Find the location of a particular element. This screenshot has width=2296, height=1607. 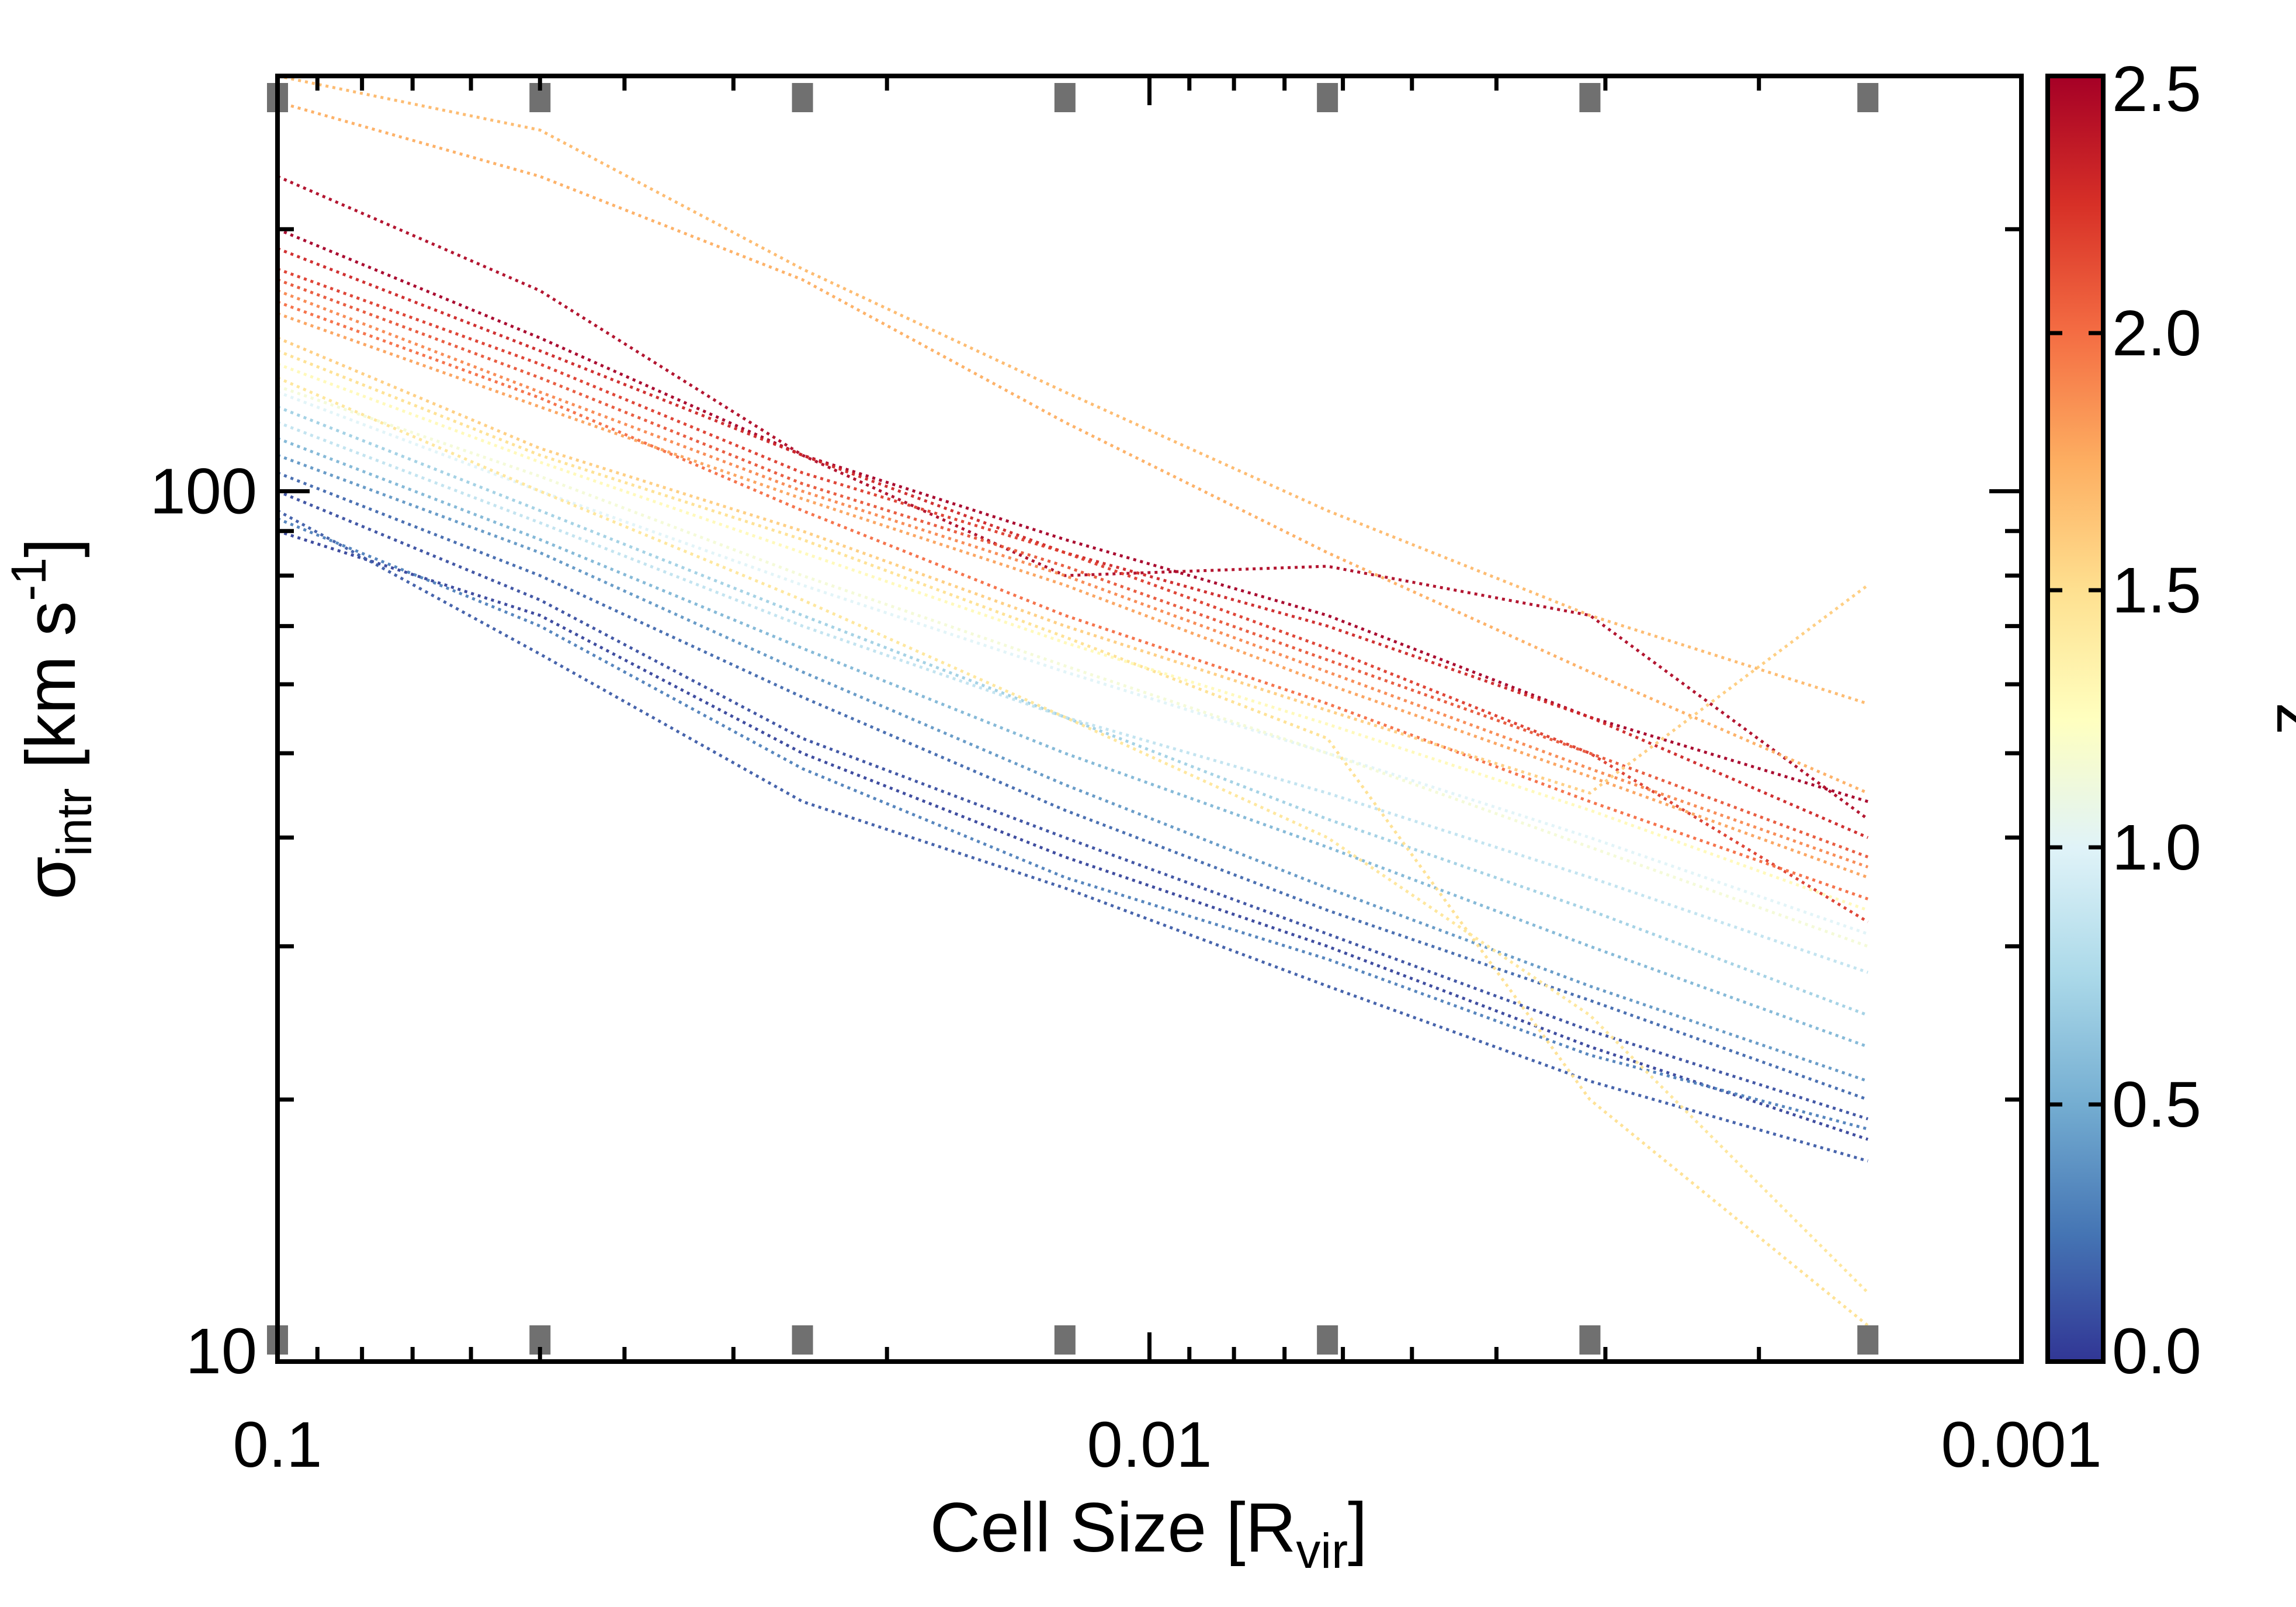

x-tick-labels: 0.1 0.01 0.001 is located at coordinates (1167, 1445).